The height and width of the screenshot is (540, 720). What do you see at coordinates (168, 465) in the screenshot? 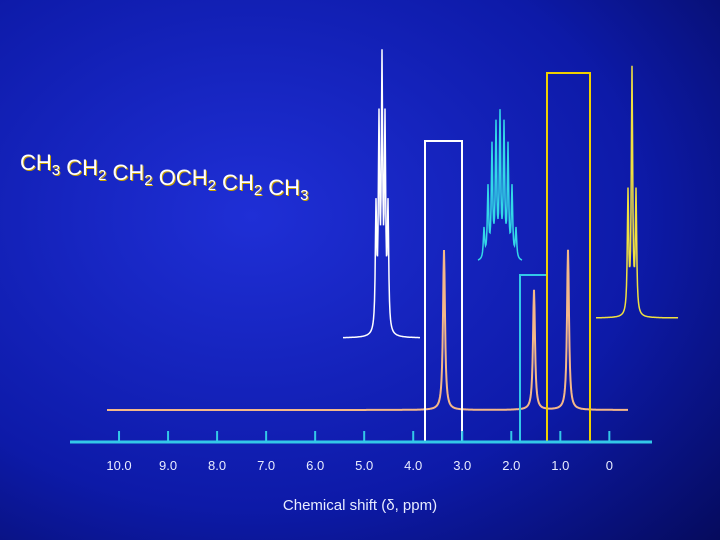
I see `x-tick-label: 9.0` at bounding box center [168, 465].